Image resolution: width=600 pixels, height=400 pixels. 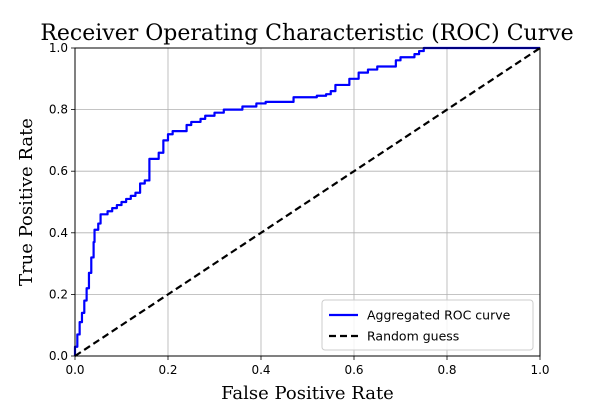 I want to click on x-tick-label: 0.0, so click(x=74, y=370).